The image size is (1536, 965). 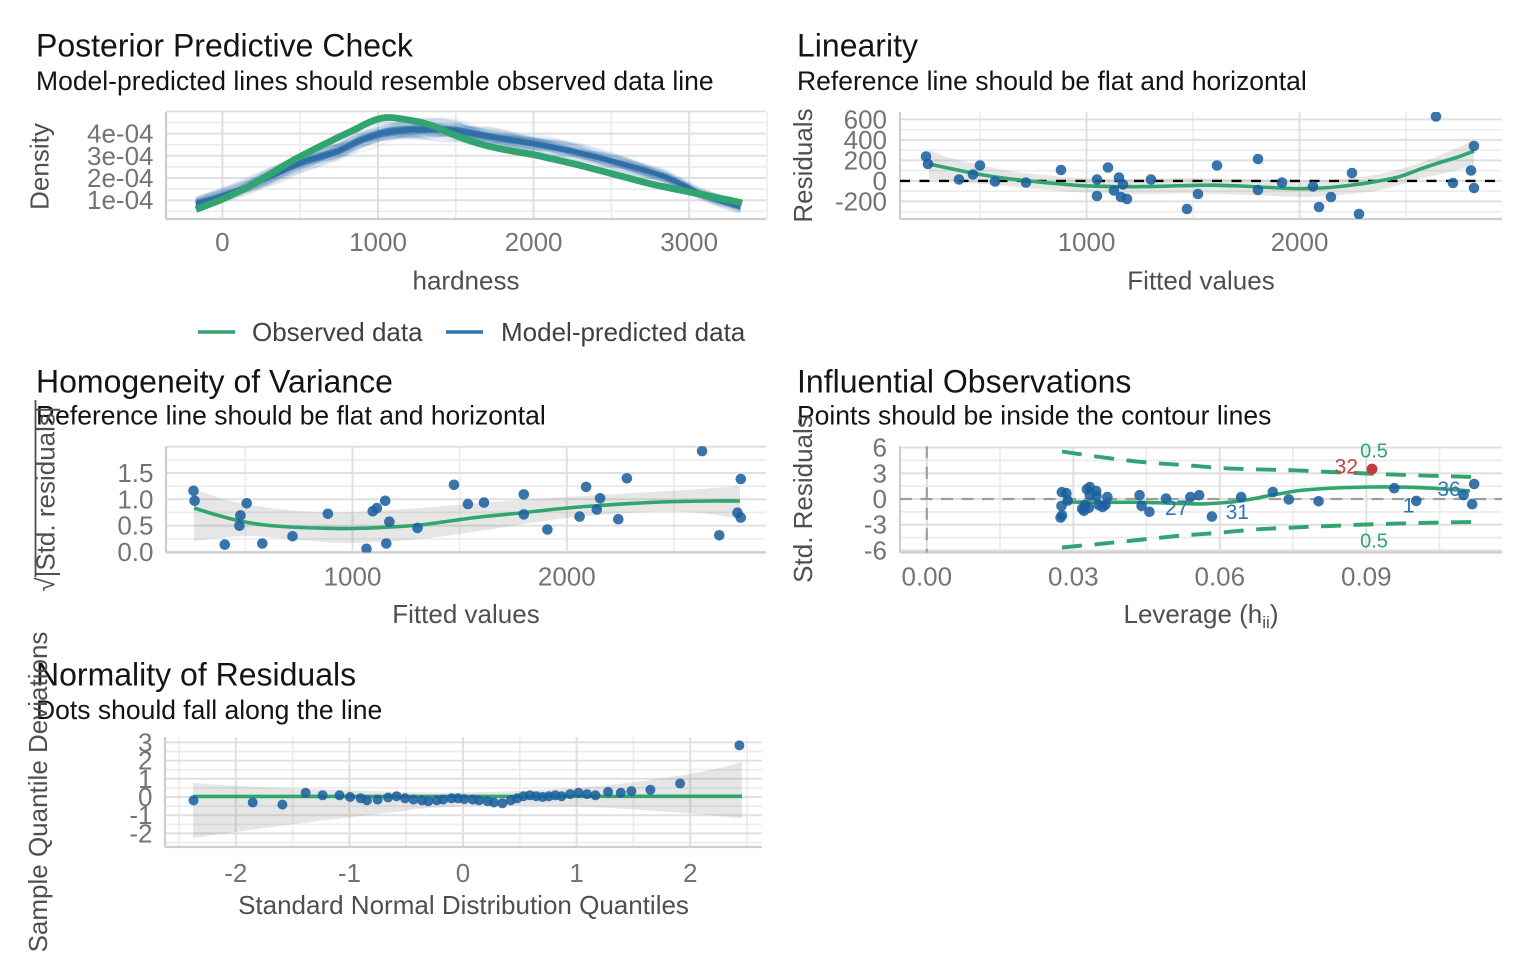 I want to click on svg-text: 2, so click(x=690, y=873).